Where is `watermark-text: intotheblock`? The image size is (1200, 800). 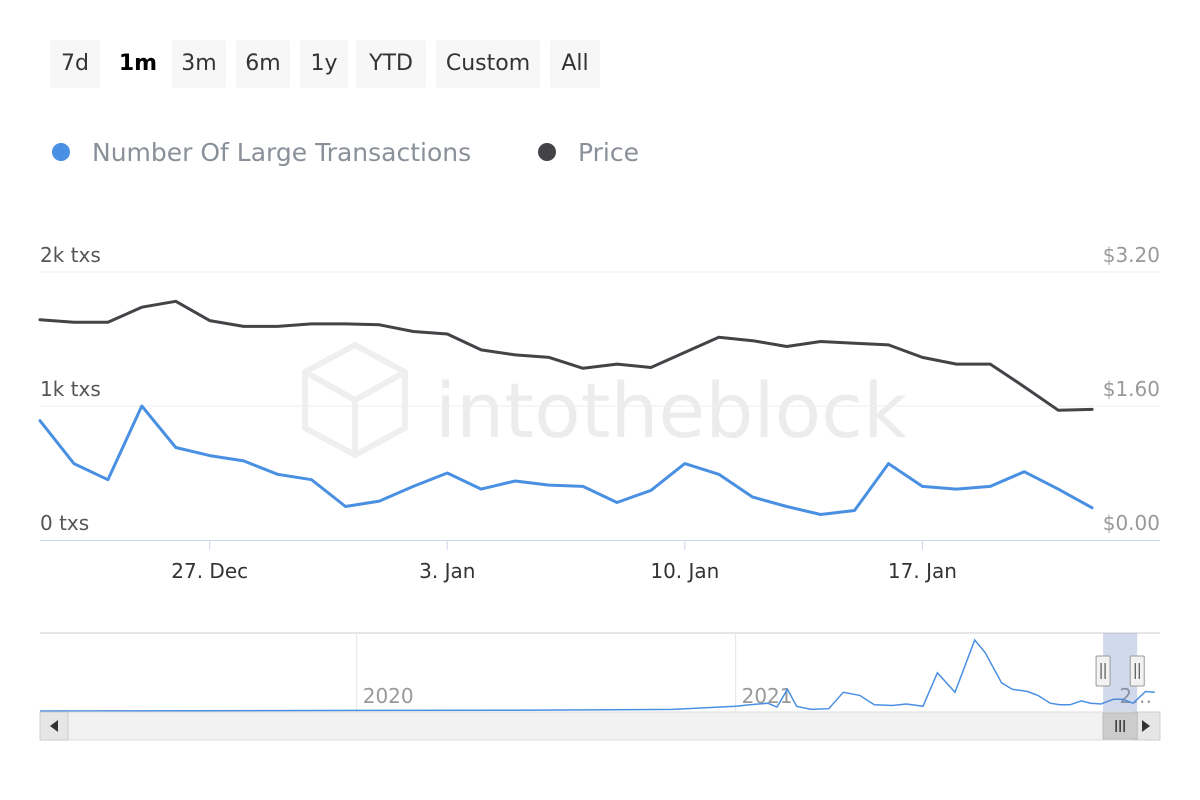 watermark-text: intotheblock is located at coordinates (671, 410).